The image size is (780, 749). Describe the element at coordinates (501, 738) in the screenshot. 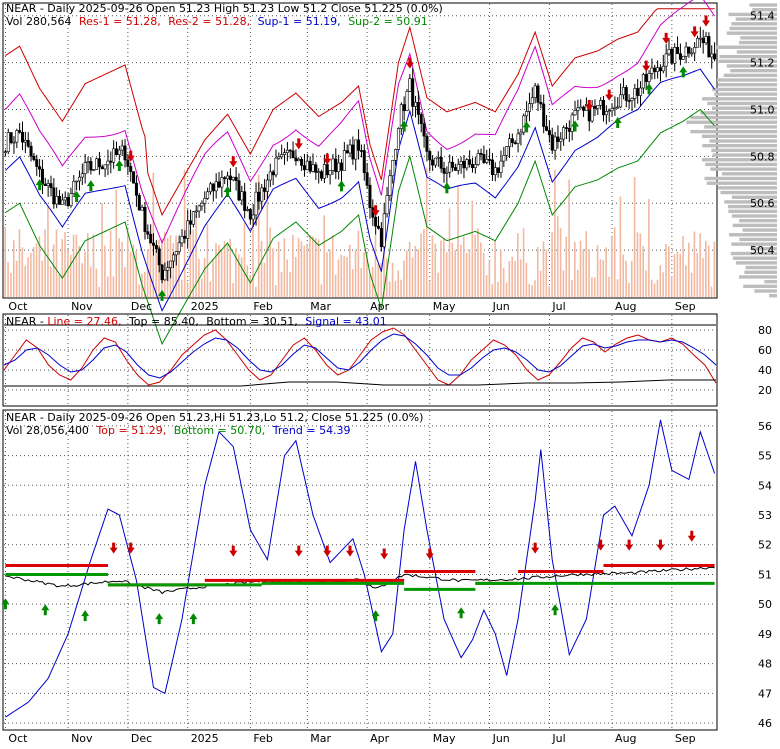

I see `trend-x-tick-label: Jun` at that location.